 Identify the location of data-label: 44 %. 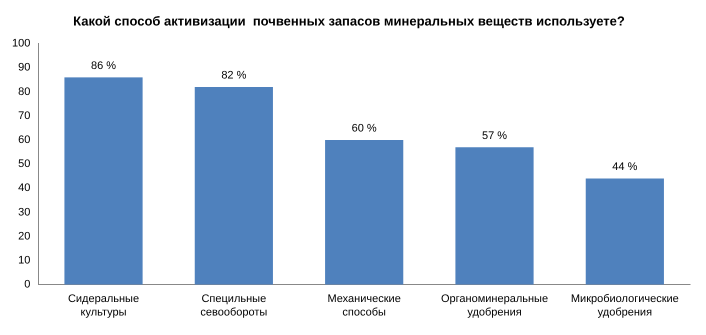
(625, 167).